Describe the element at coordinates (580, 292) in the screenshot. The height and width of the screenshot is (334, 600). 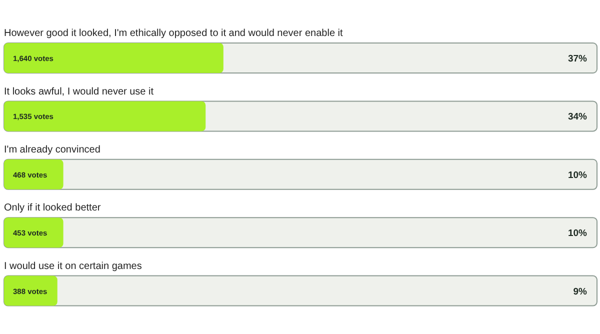
I see `data-label: 9%` at that location.